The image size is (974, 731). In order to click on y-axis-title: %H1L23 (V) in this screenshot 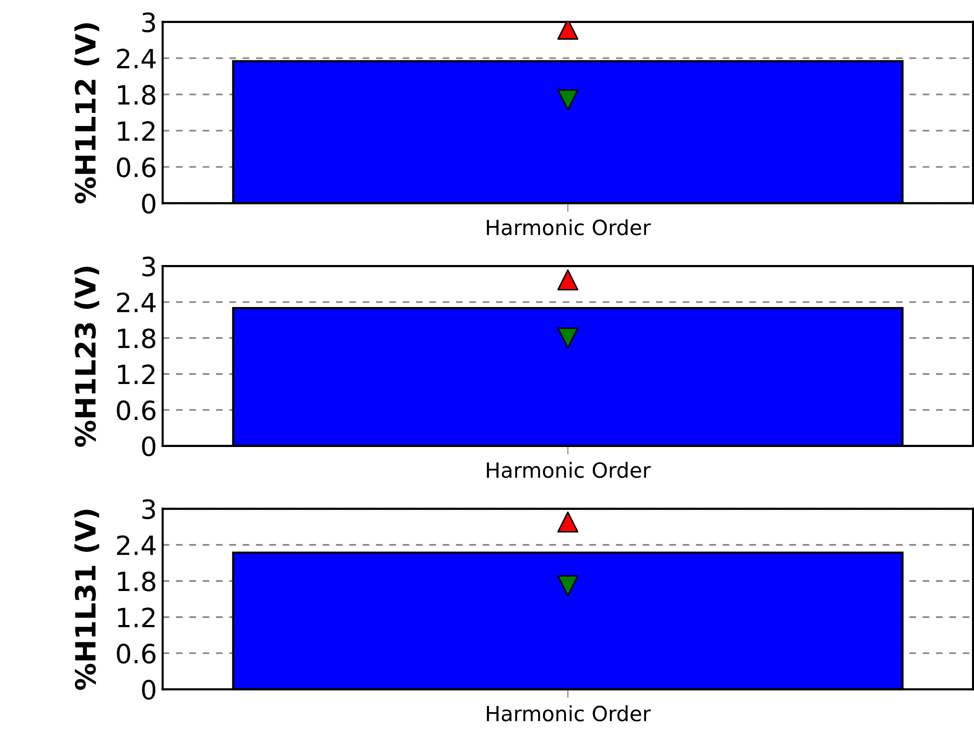, I will do `click(87, 356)`.